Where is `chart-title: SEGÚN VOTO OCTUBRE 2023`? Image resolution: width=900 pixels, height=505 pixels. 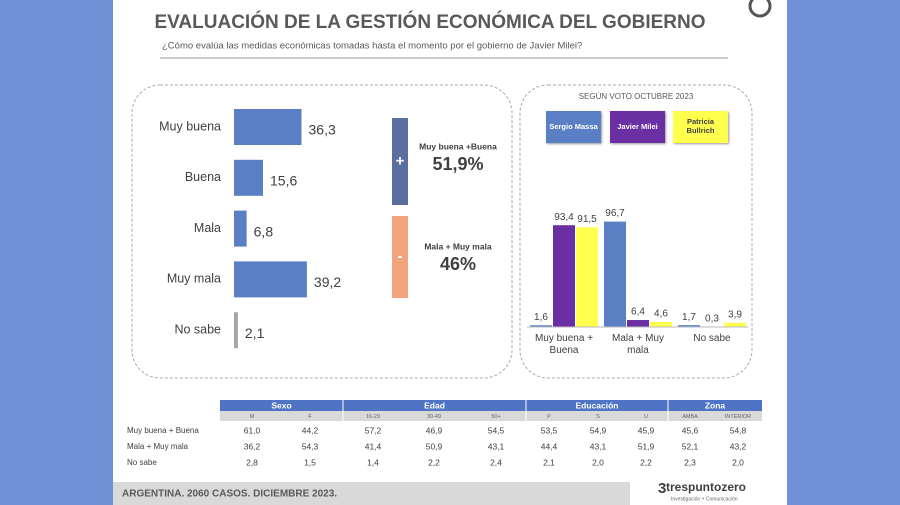
chart-title: SEGÚN VOTO OCTUBRE 2023 is located at coordinates (636, 96).